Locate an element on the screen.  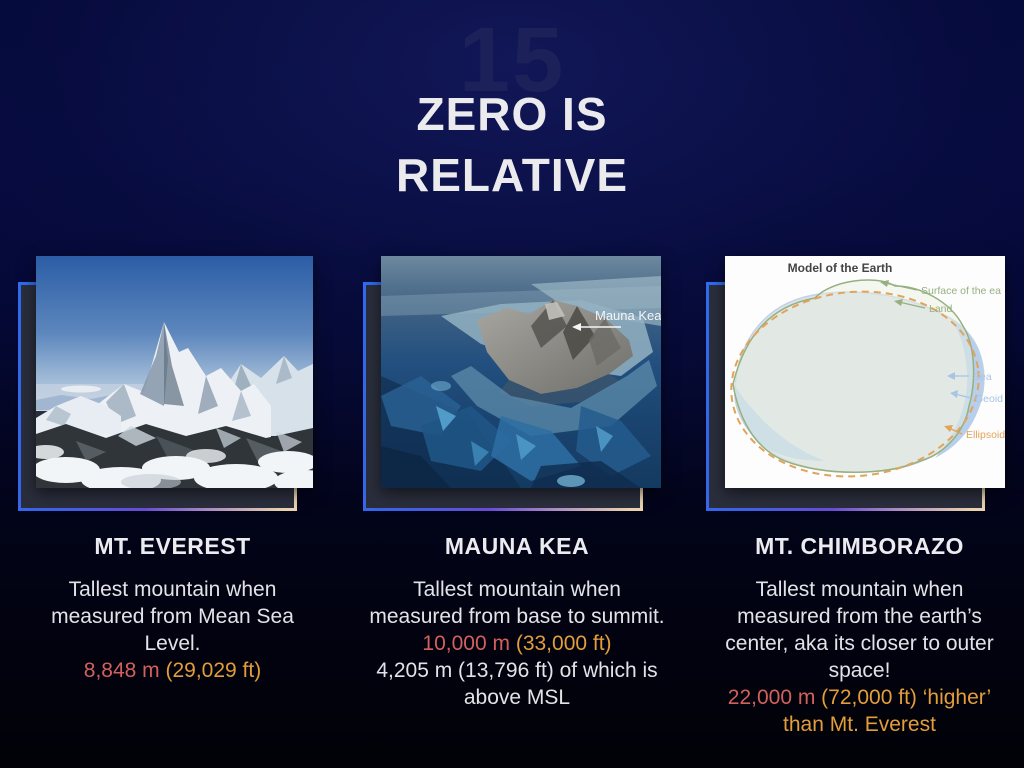
figure-everest is located at coordinates (167, 383).